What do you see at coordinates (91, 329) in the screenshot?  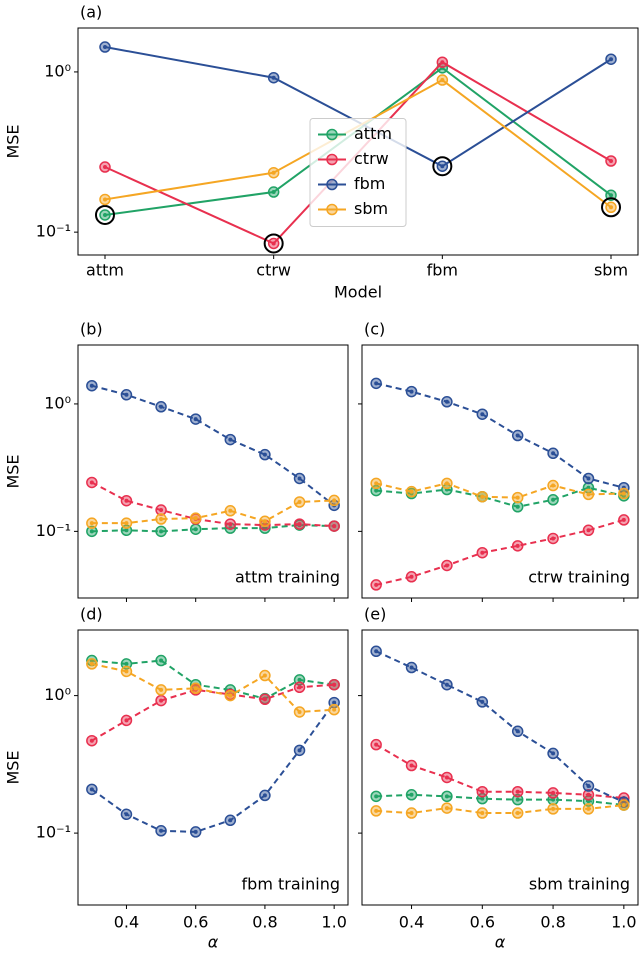 I see `panel-label: (b)` at bounding box center [91, 329].